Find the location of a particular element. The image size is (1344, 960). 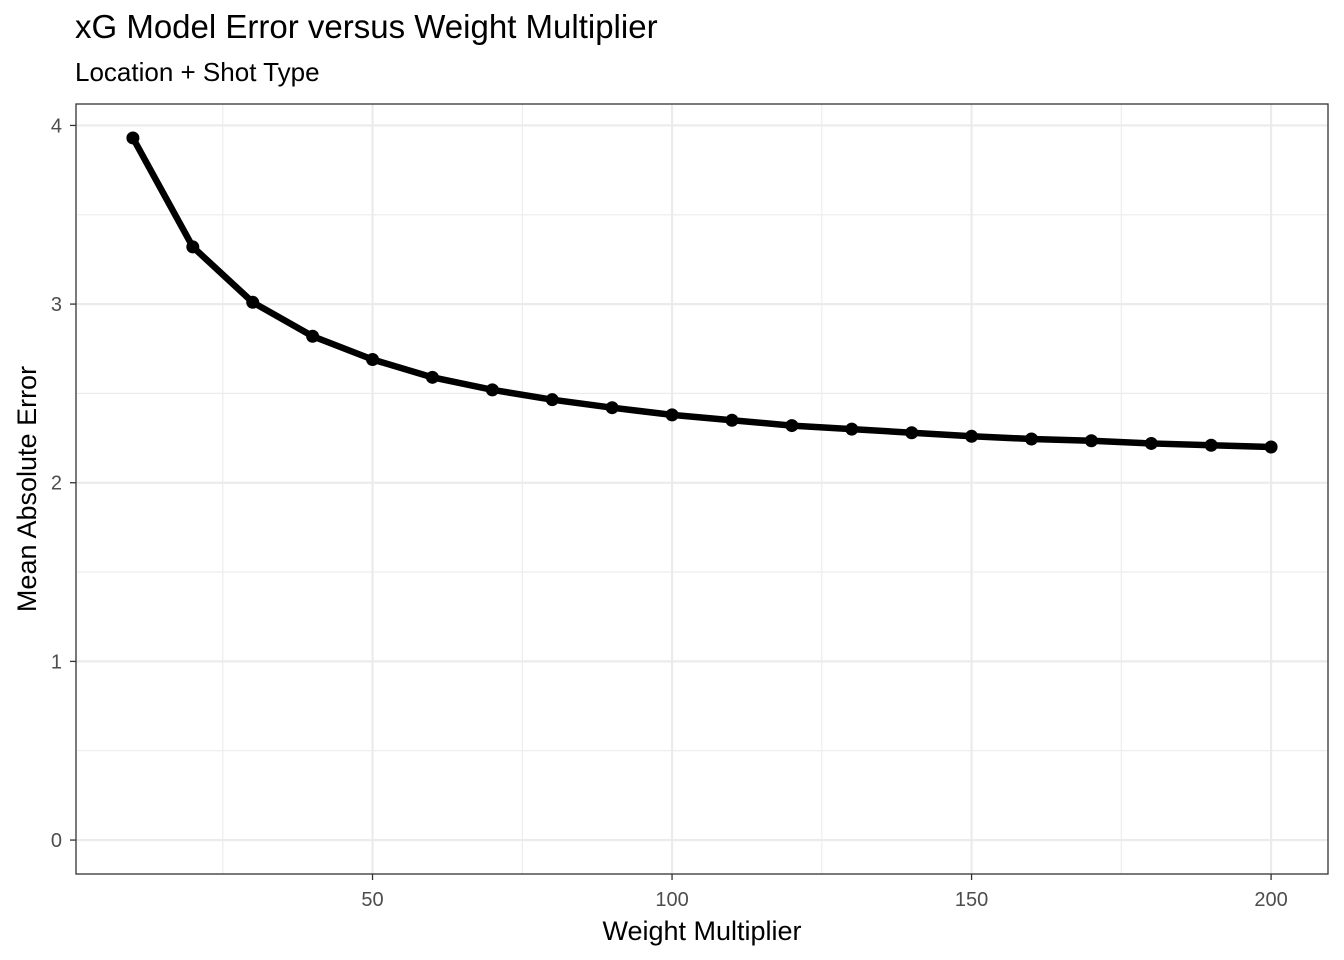

x-tick-label: 150 is located at coordinates (971, 900).